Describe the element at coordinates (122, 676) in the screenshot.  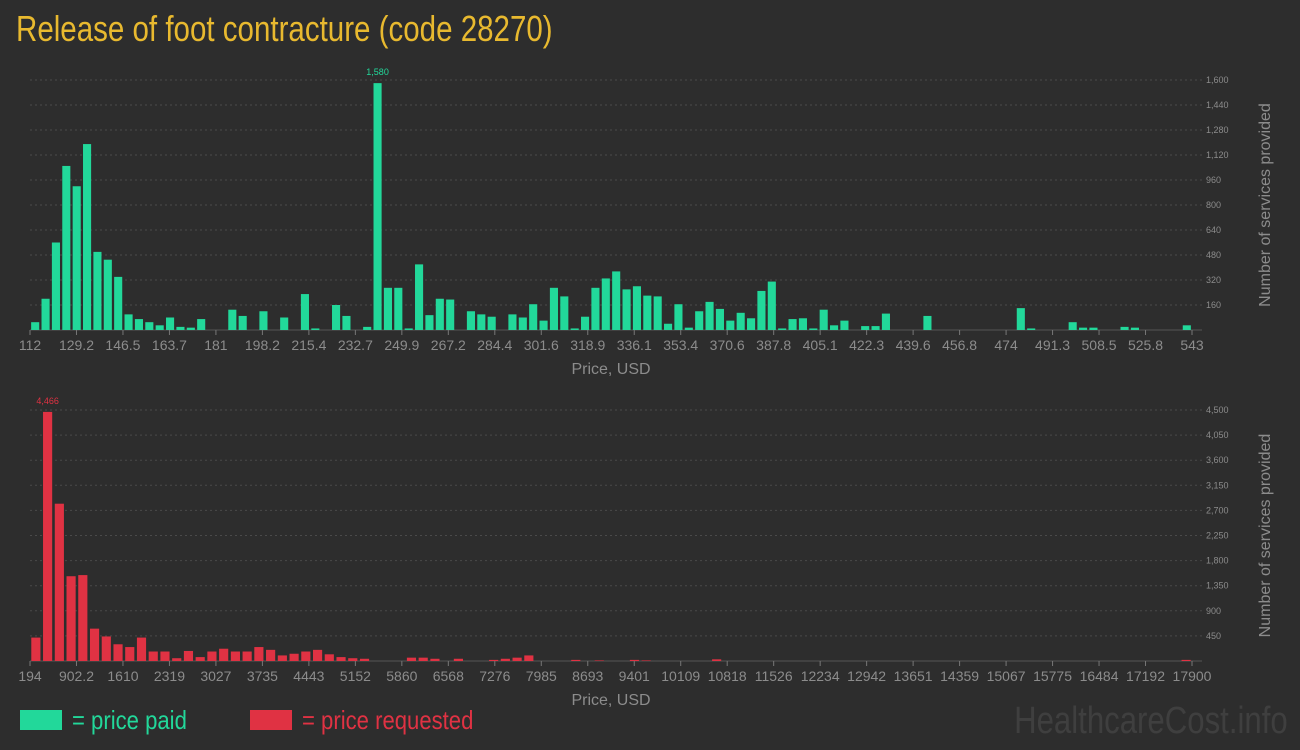
I see `requested-xtick-label: 1610` at that location.